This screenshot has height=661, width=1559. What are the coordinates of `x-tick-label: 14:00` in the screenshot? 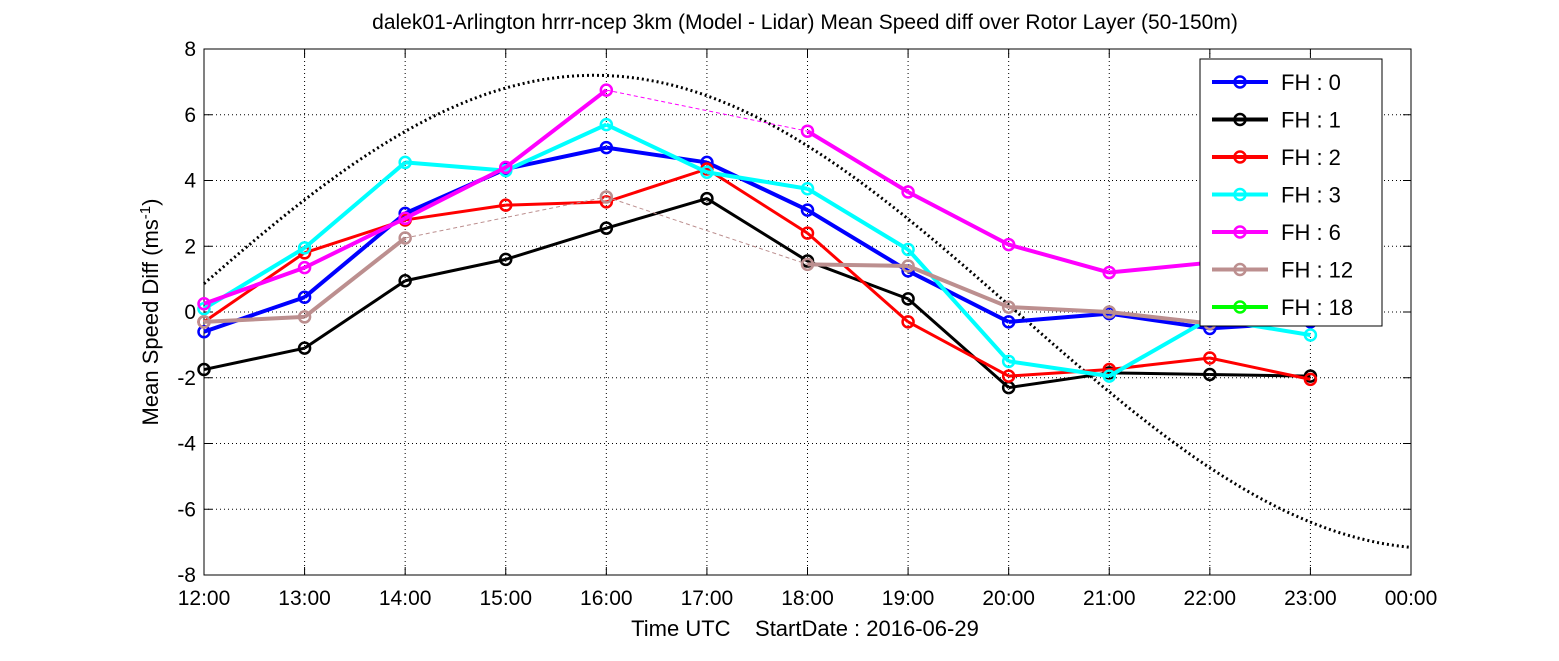 It's located at (405, 598).